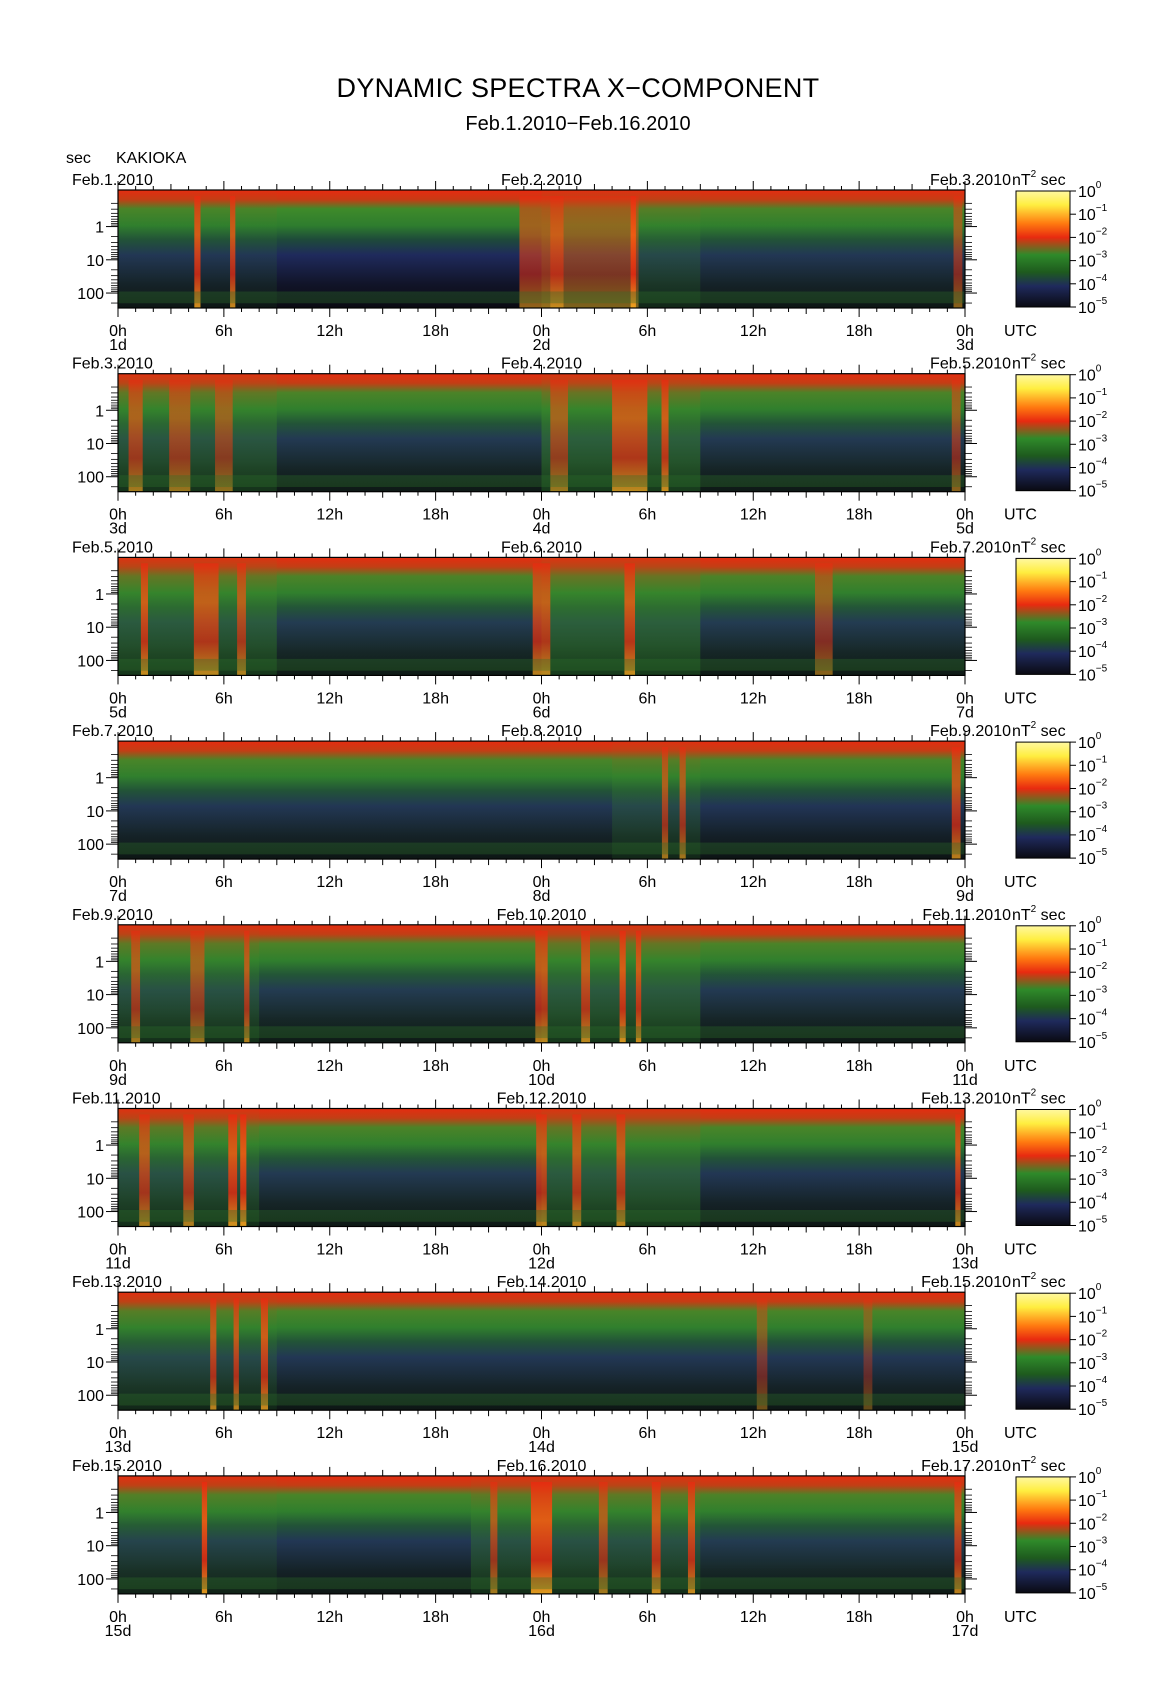 The height and width of the screenshot is (1704, 1156). I want to click on panel-start-date: Feb.11.2010, so click(116, 1099).